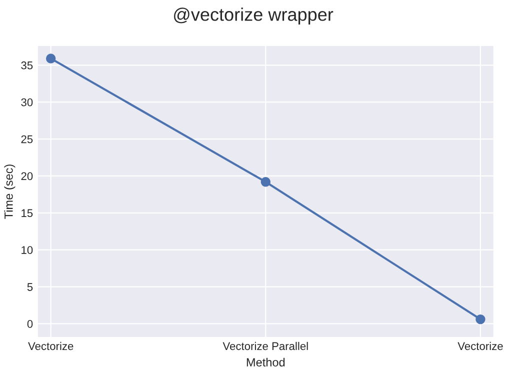  What do you see at coordinates (27, 213) in the screenshot?
I see `y-tick-label: 15` at bounding box center [27, 213].